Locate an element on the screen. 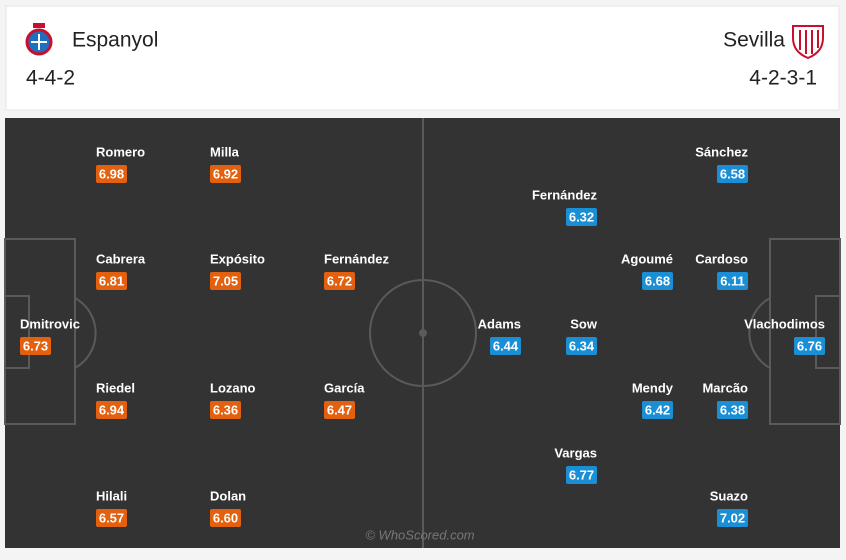  player-rating: 6.76 is located at coordinates (809, 345).